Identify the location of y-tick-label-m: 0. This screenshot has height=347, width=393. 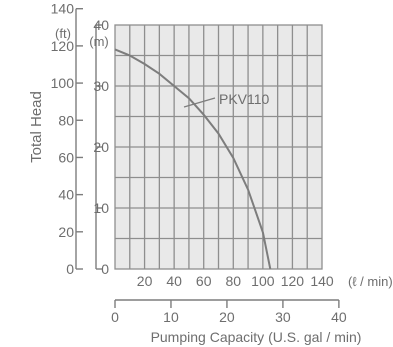
(105, 269).